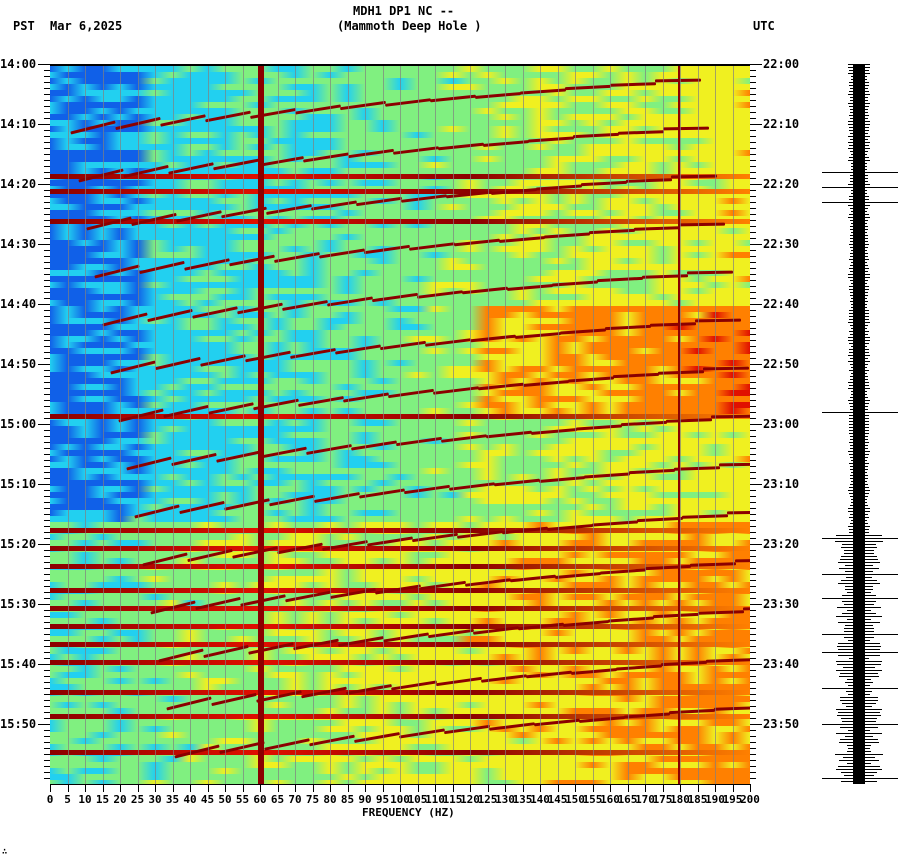 The image size is (902, 864). I want to click on time-label-pst: 15:30, so click(18, 604).